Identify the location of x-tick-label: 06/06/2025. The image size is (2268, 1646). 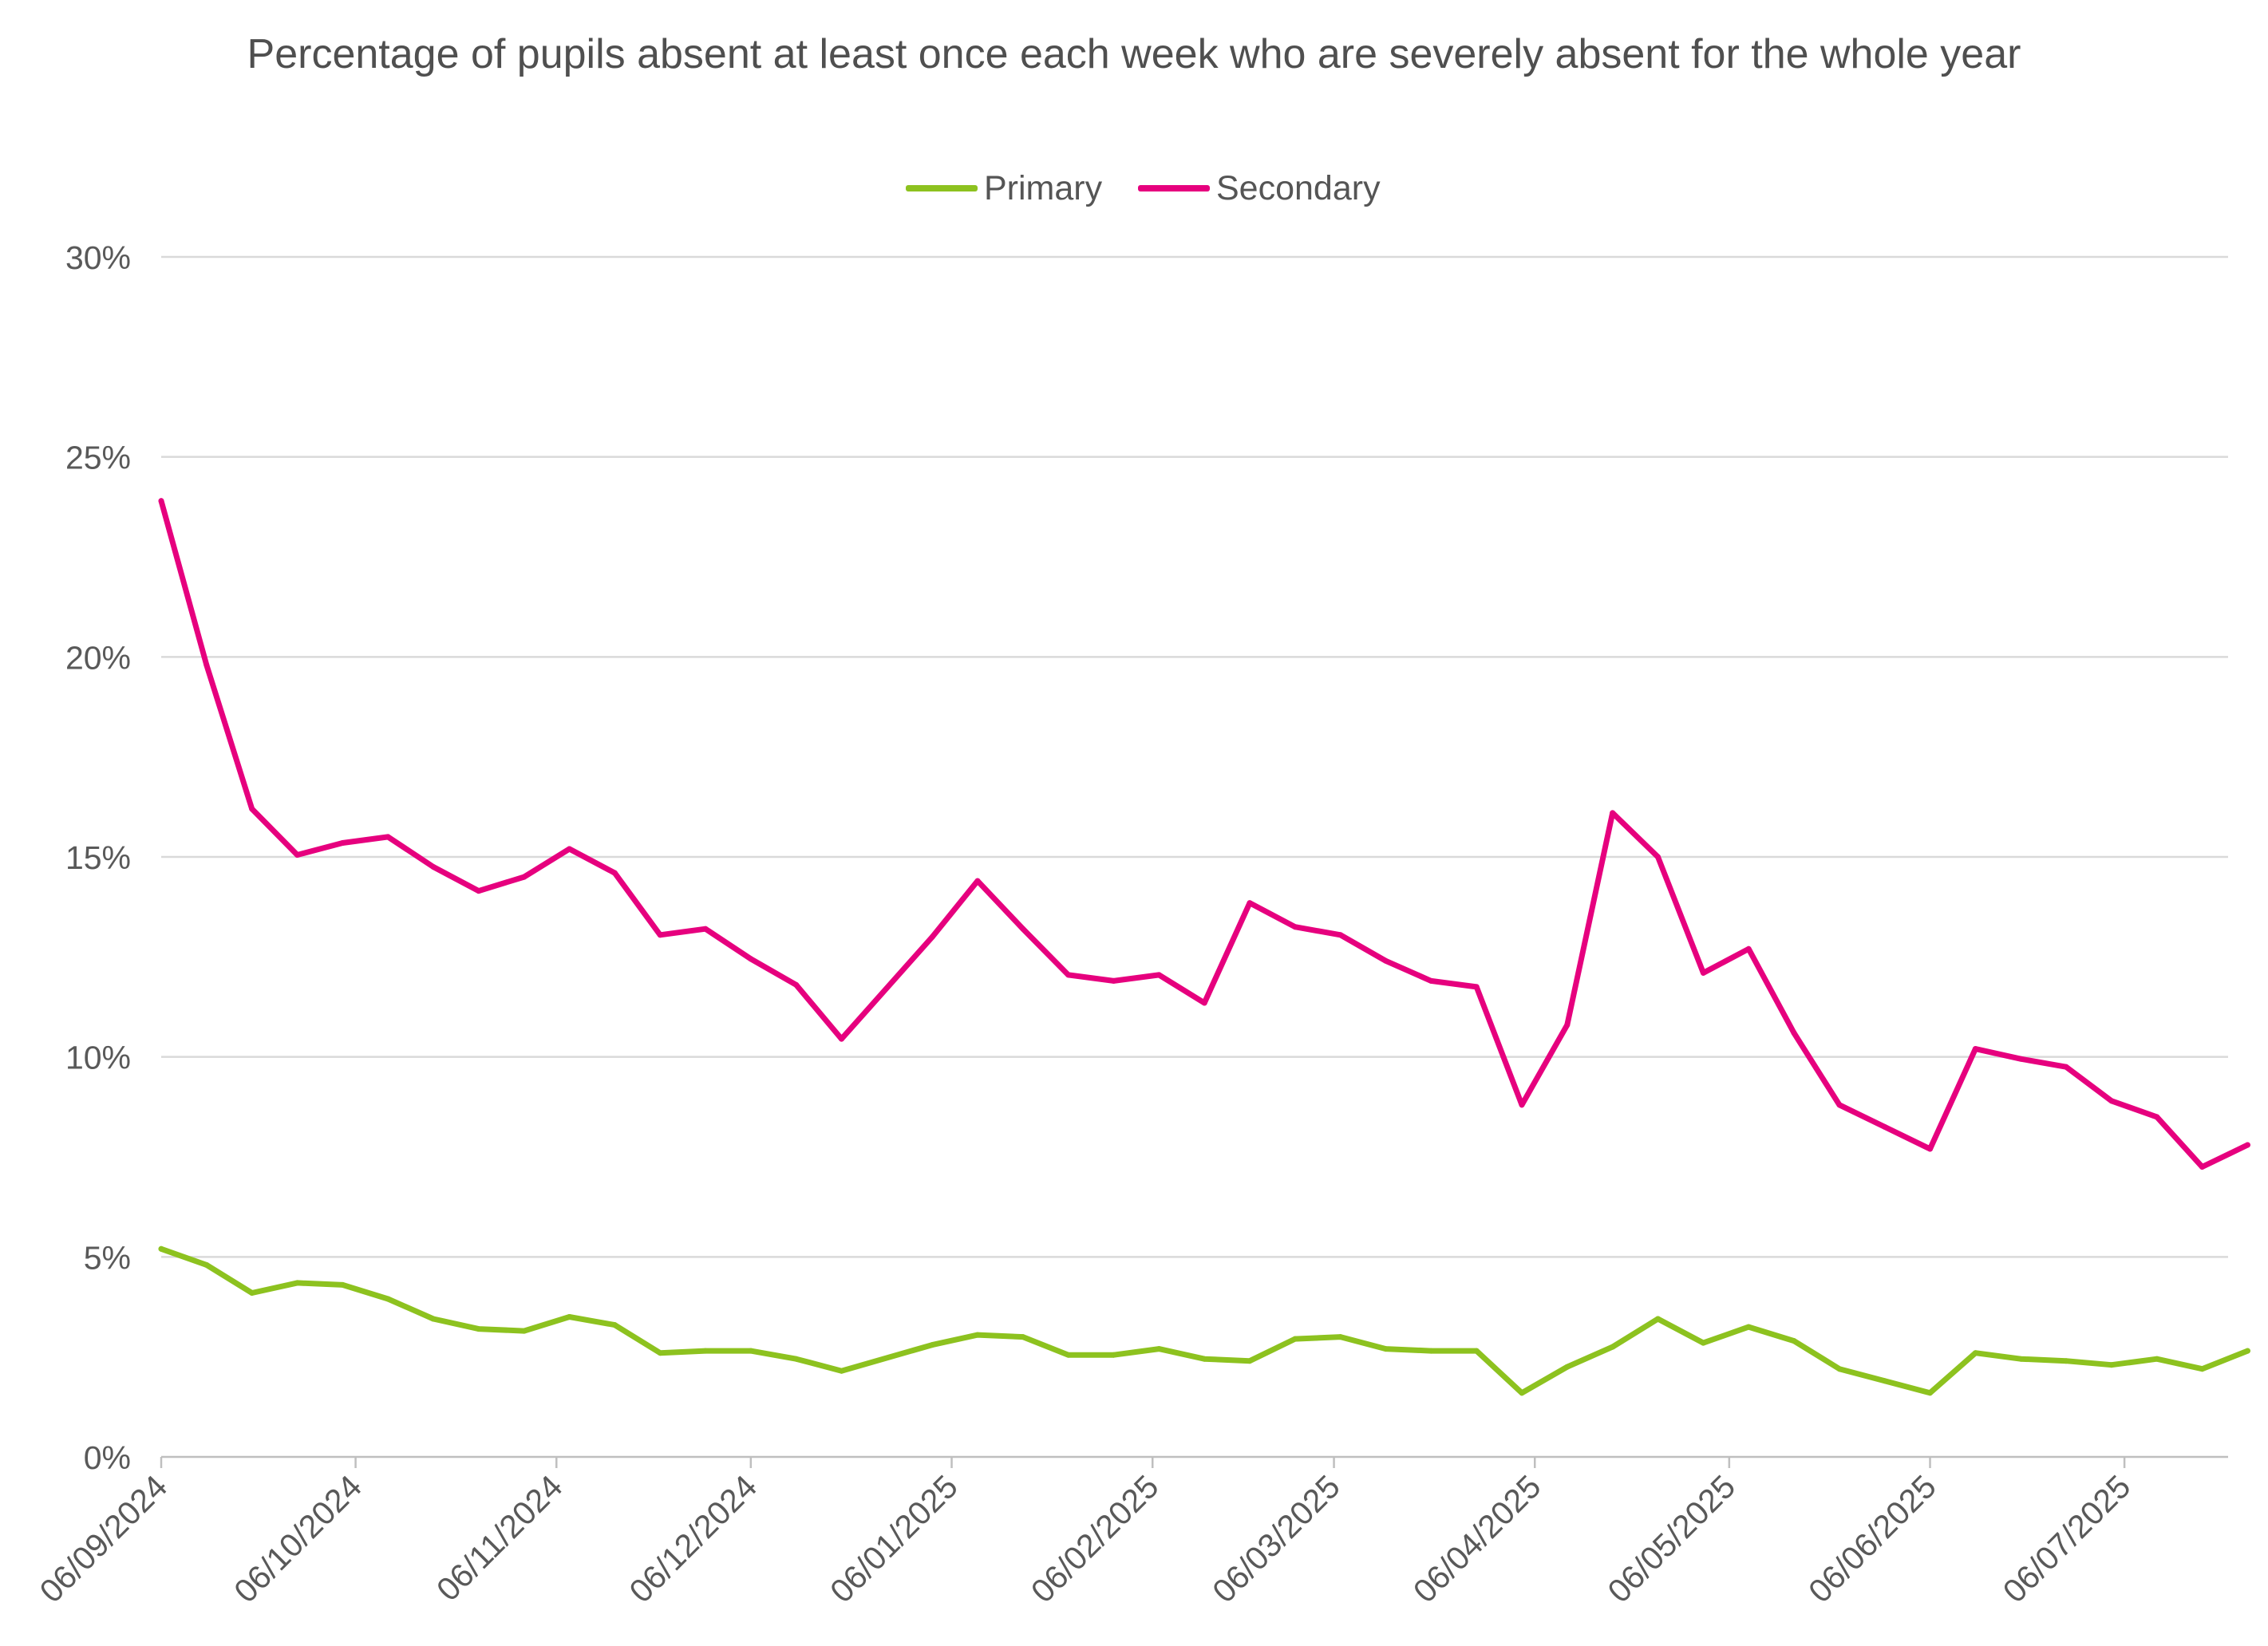
(1872, 1539).